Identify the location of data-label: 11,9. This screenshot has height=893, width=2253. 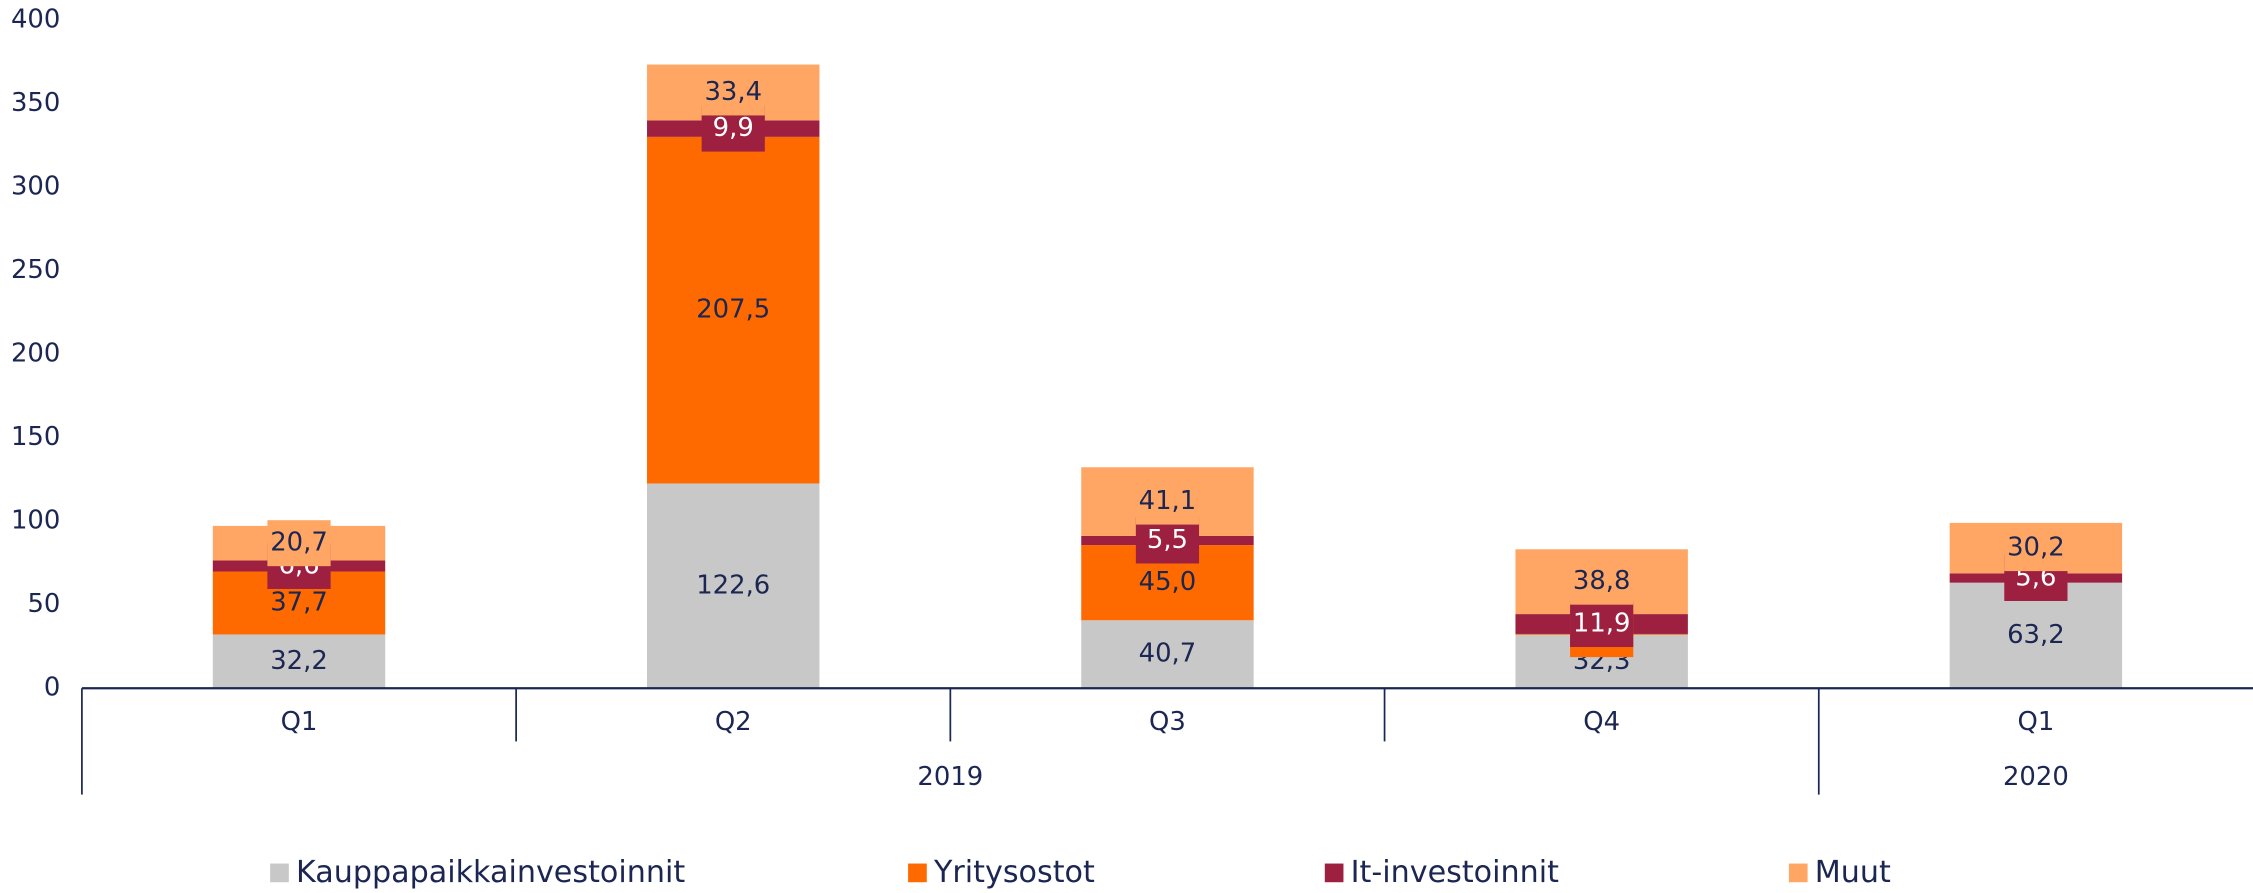
(1602, 624).